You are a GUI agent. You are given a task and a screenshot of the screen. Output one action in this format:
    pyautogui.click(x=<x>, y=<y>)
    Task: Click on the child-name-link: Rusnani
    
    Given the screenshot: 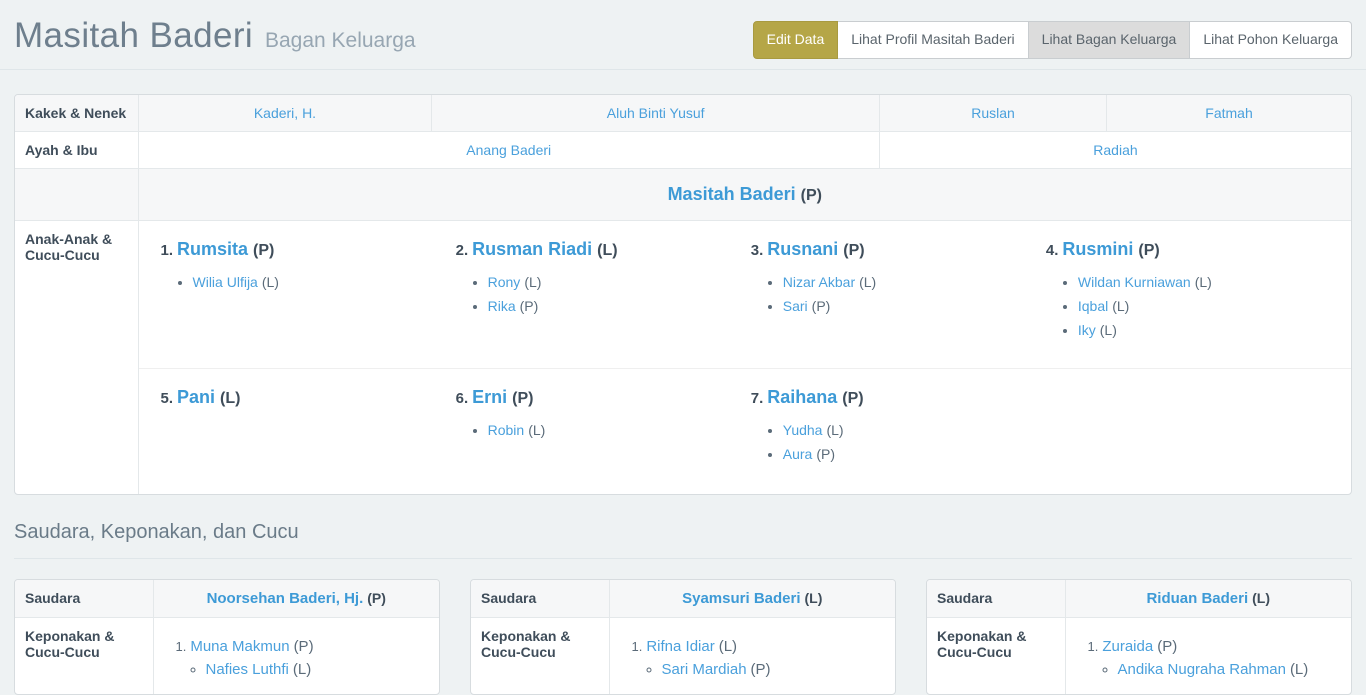 What is the action you would take?
    pyautogui.click(x=803, y=249)
    